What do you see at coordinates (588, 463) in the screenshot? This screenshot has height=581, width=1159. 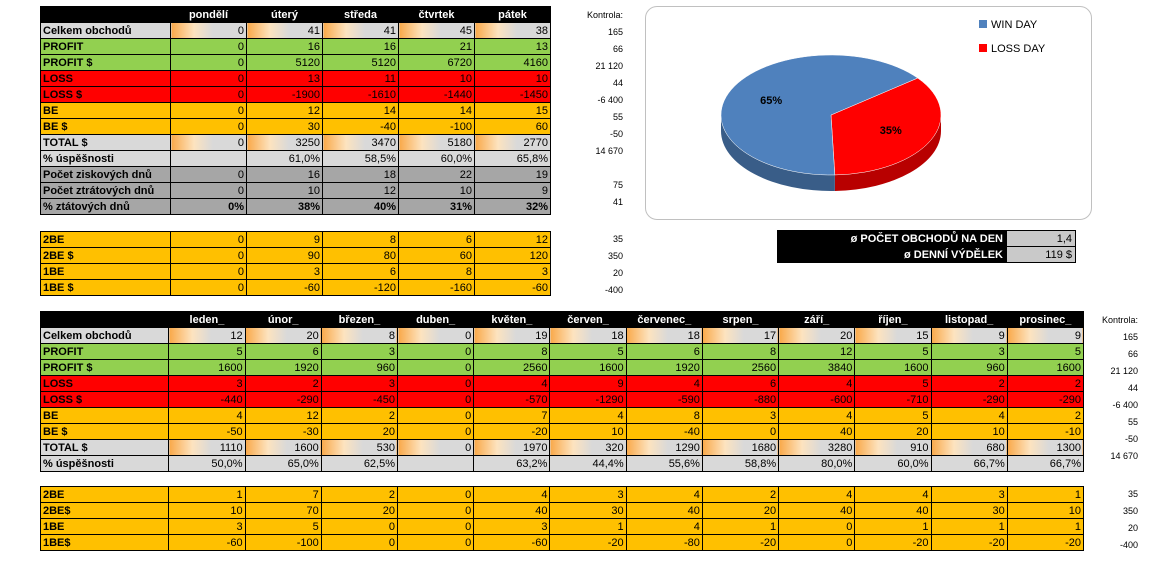 I see `data-cell: 44,4%` at bounding box center [588, 463].